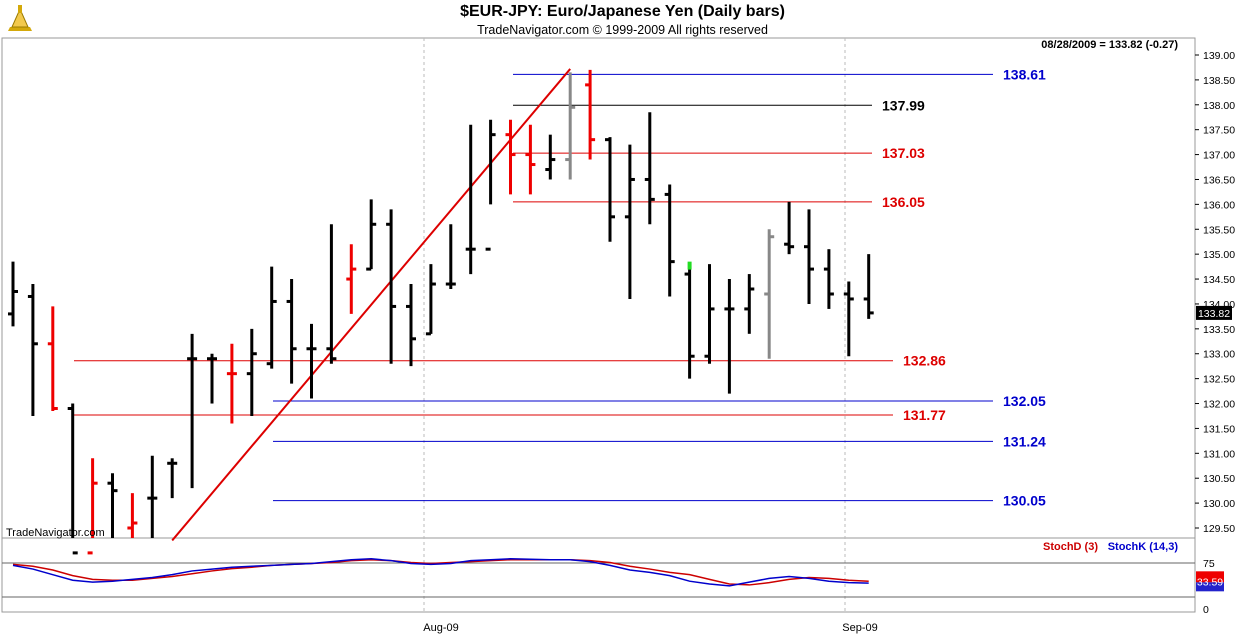 The width and height of the screenshot is (1245, 640). Describe the element at coordinates (903, 105) in the screenshot. I see `level-label: 137.99` at that location.